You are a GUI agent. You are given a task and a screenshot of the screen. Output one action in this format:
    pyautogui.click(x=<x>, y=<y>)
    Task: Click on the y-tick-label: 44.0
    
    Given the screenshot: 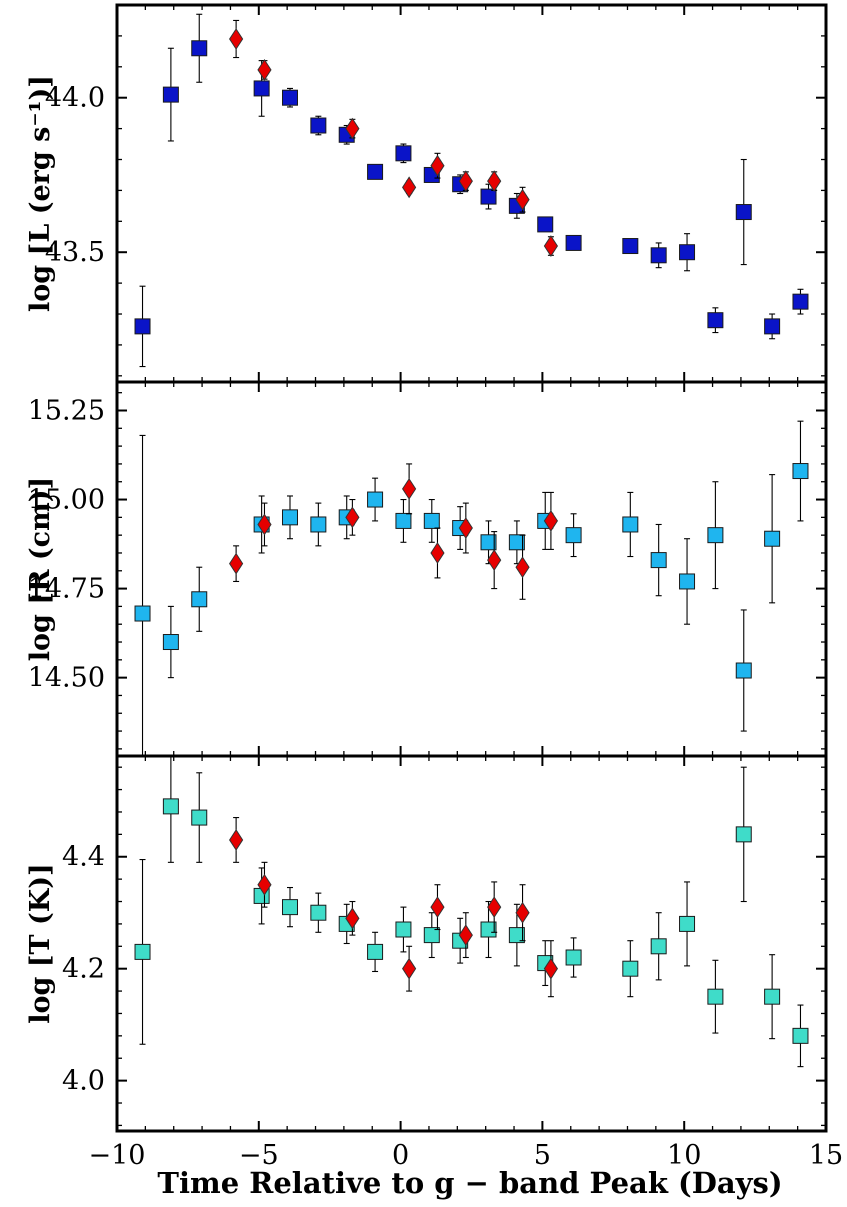 What is the action you would take?
    pyautogui.click(x=75, y=98)
    